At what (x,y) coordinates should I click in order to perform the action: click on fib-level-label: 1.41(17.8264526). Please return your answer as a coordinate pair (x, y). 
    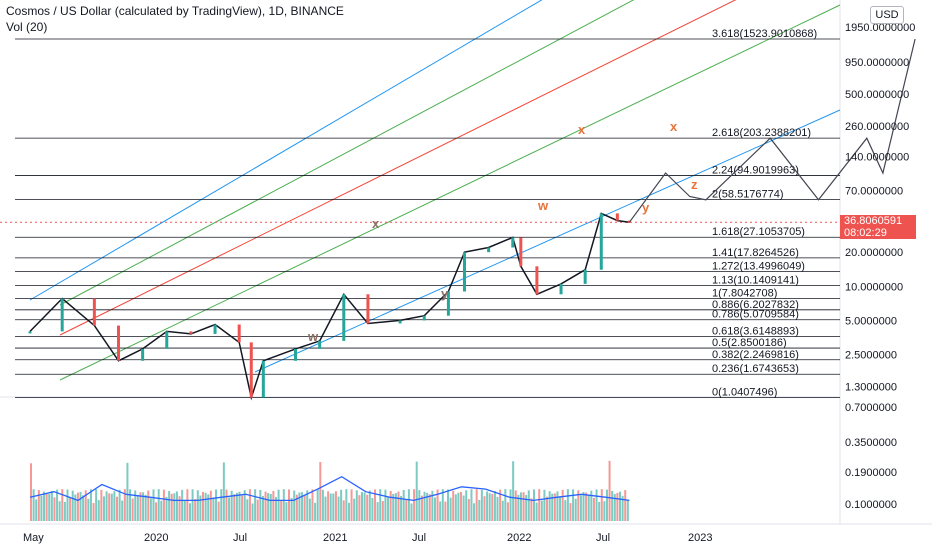
    Looking at the image, I should click on (755, 253).